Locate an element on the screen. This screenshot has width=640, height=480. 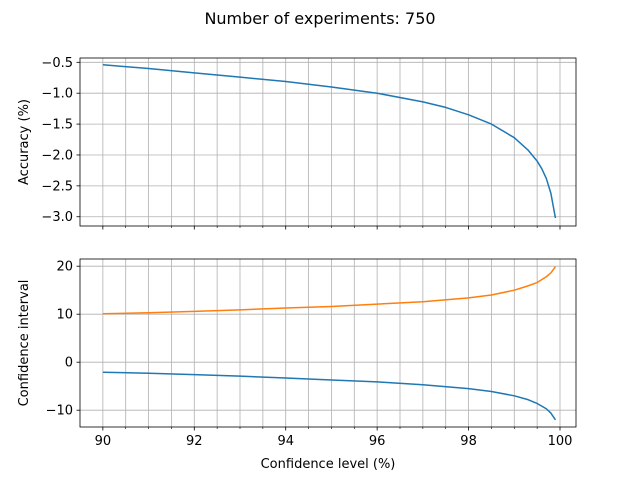
confidence-interval-x-tick-label: 90 is located at coordinates (103, 441).